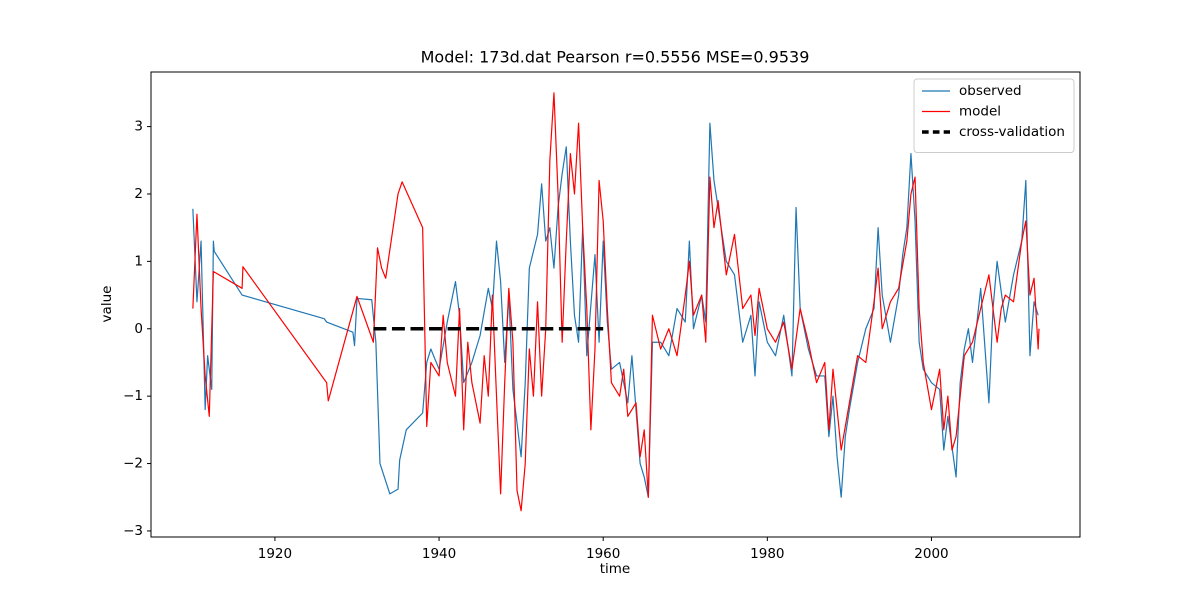 The height and width of the screenshot is (600, 1200). I want to click on y-tick-label: −1, so click(133, 396).